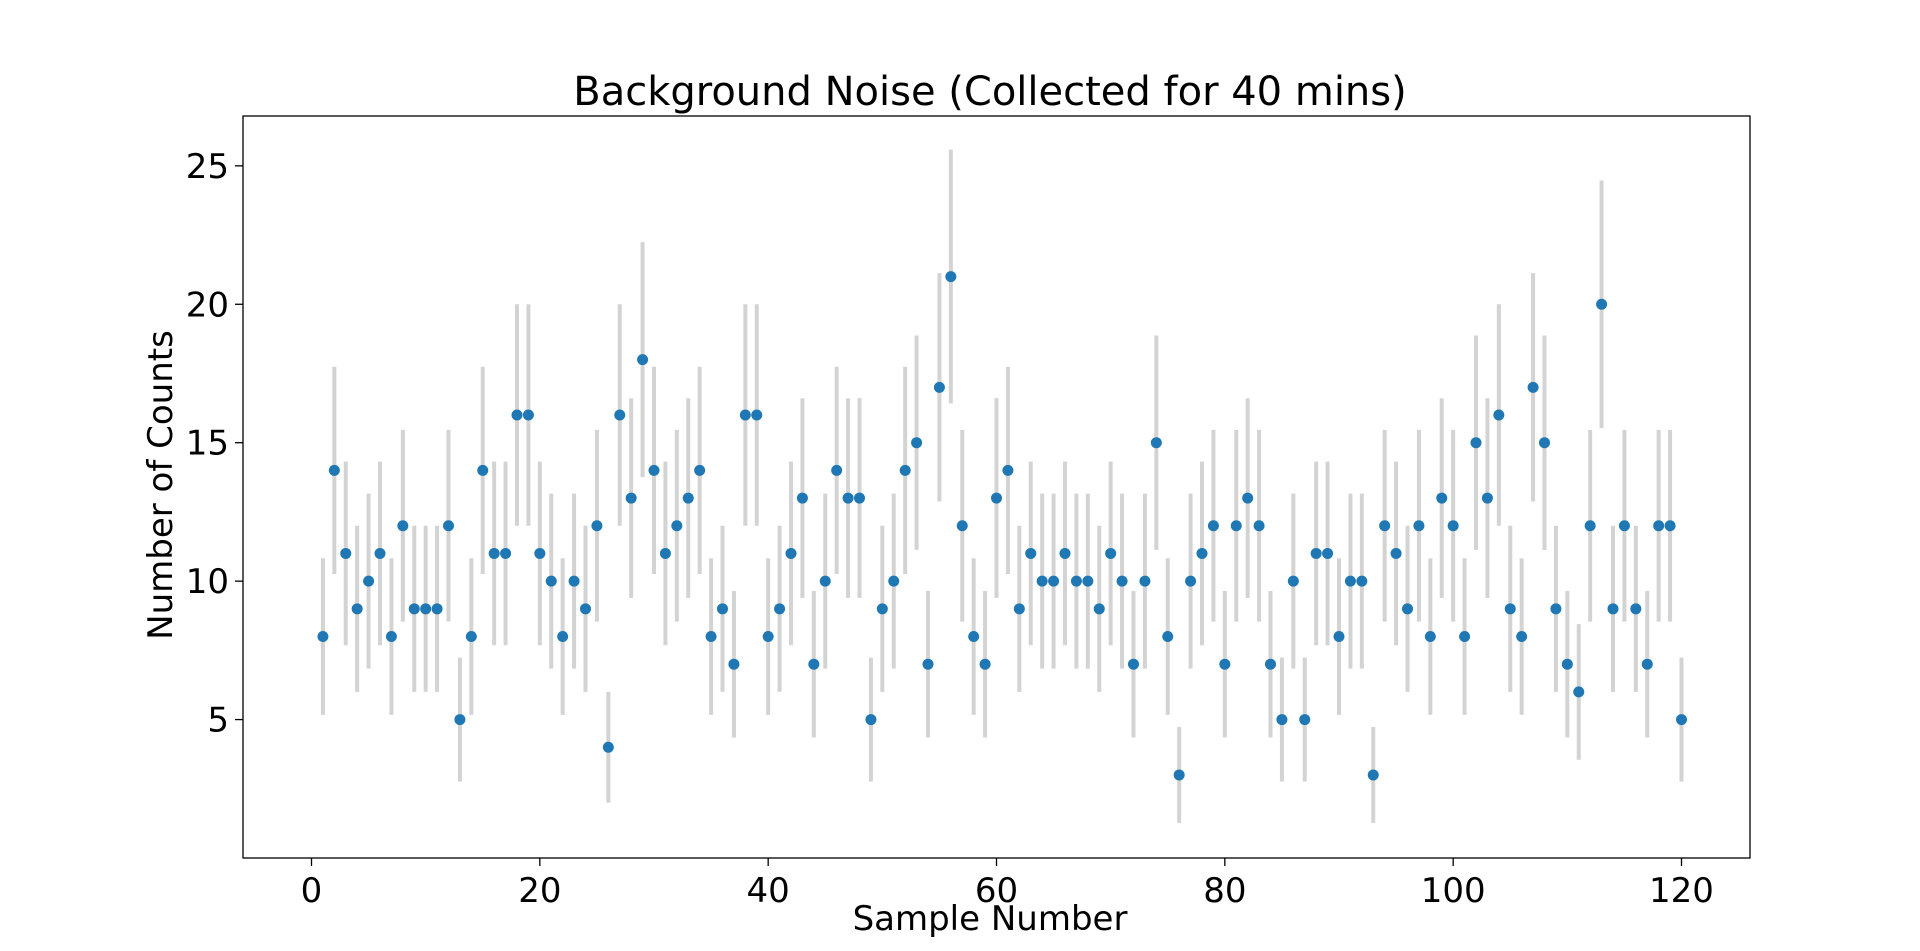 This screenshot has width=1920, height=951. I want to click on y-tick-label: 5, so click(218, 721).